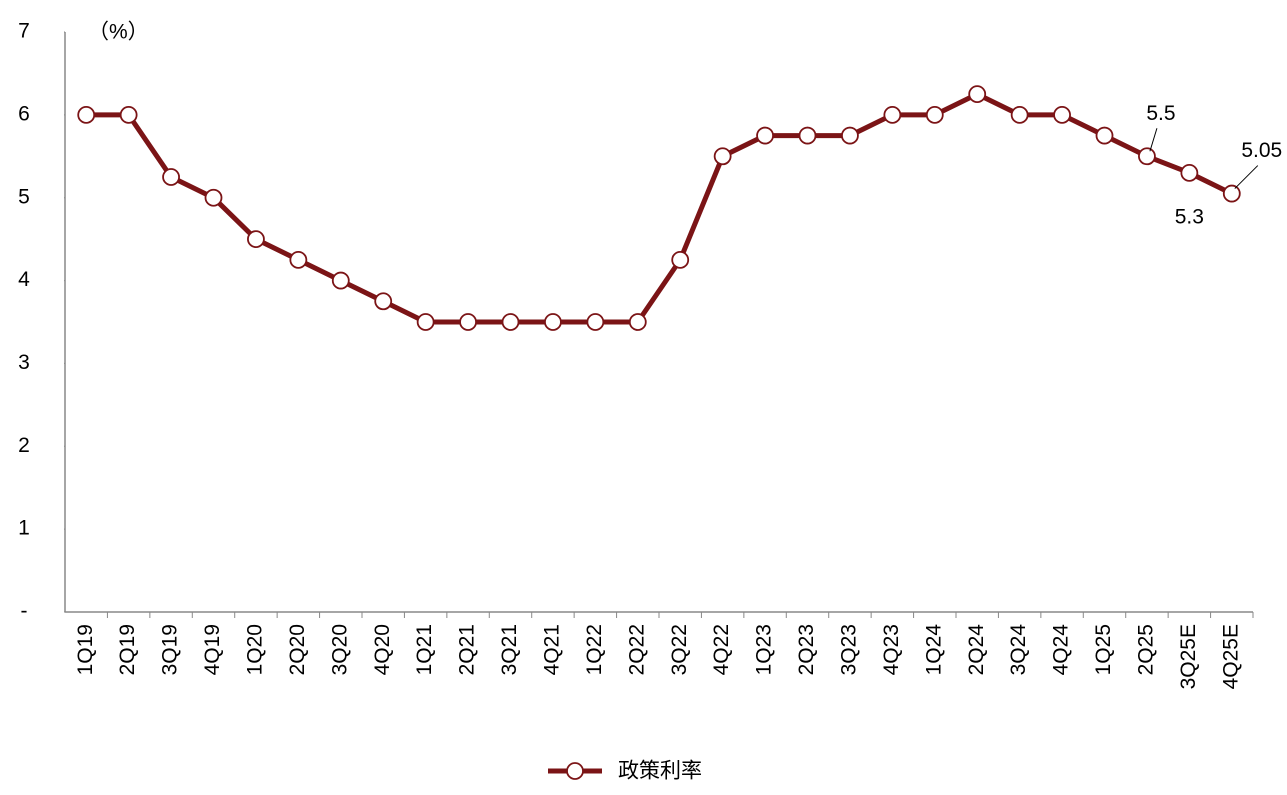  What do you see at coordinates (24, 279) in the screenshot?
I see `y-tick-label: 4` at bounding box center [24, 279].